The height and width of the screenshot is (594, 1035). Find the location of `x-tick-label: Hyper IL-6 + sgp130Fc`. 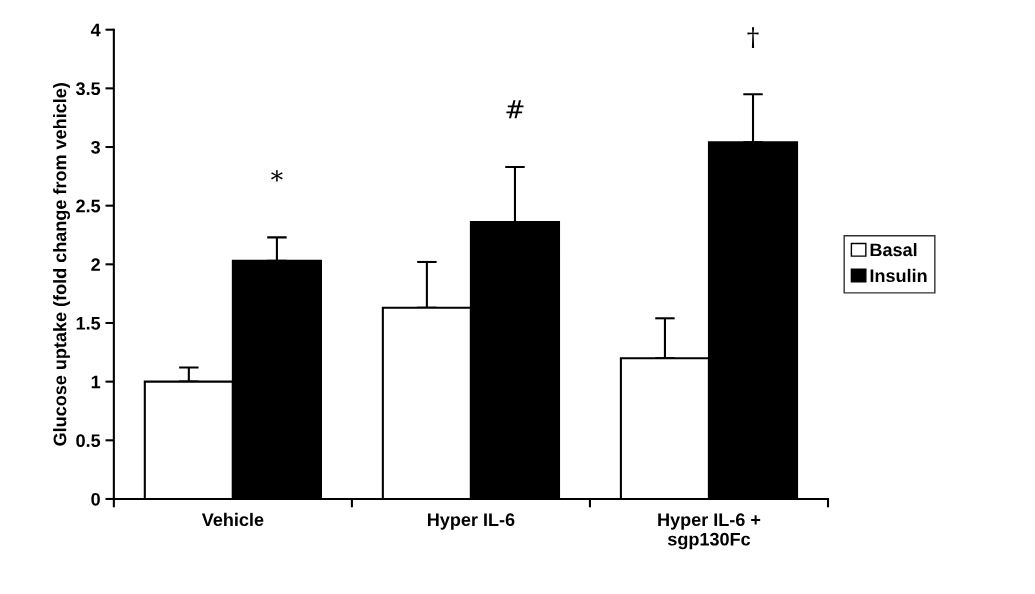

x-tick-label: Hyper IL-6 + sgp130Fc is located at coordinates (709, 531).